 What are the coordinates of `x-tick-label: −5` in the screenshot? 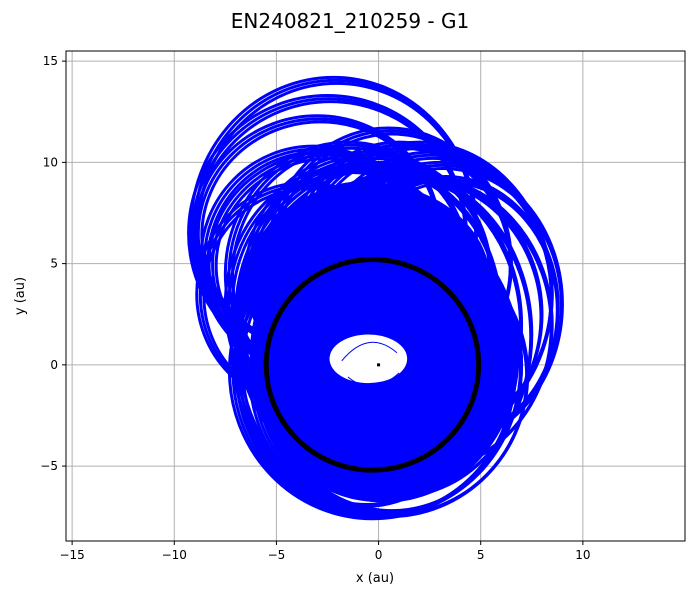 It's located at (277, 555).